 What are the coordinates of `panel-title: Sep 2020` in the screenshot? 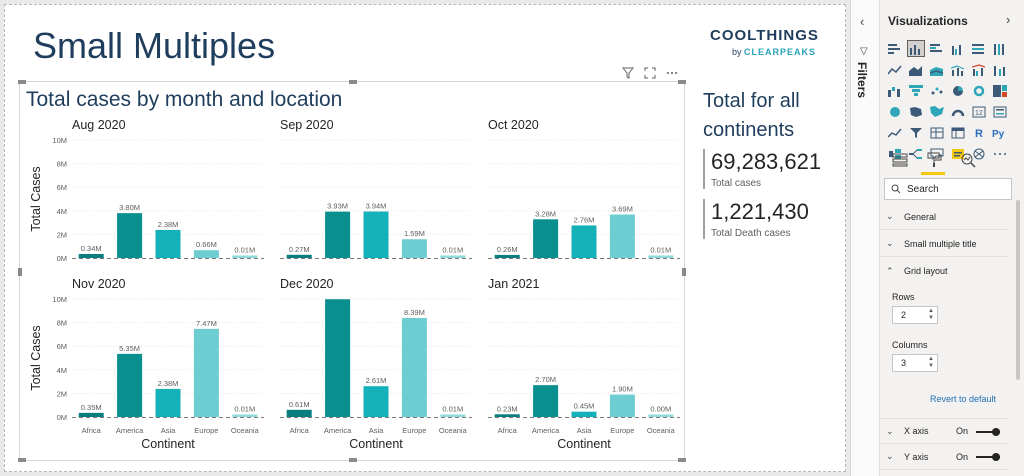 It's located at (307, 125).